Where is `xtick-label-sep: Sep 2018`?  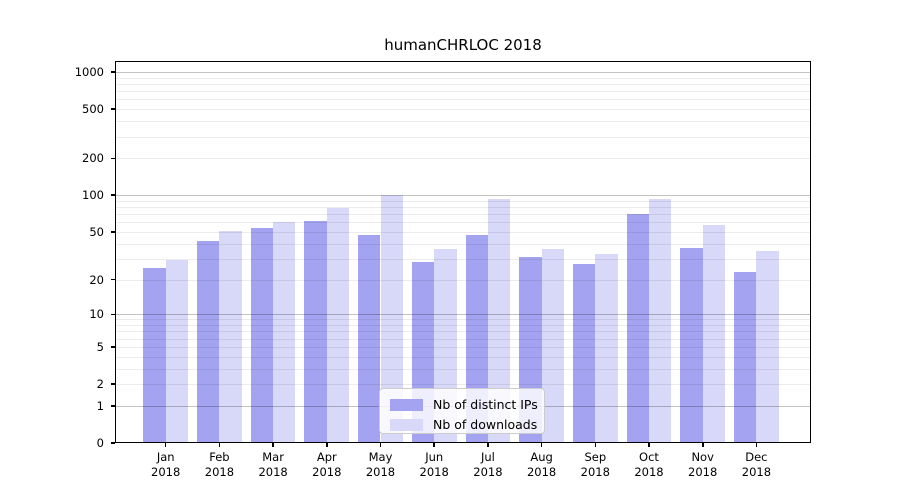
xtick-label-sep: Sep 2018 is located at coordinates (595, 465).